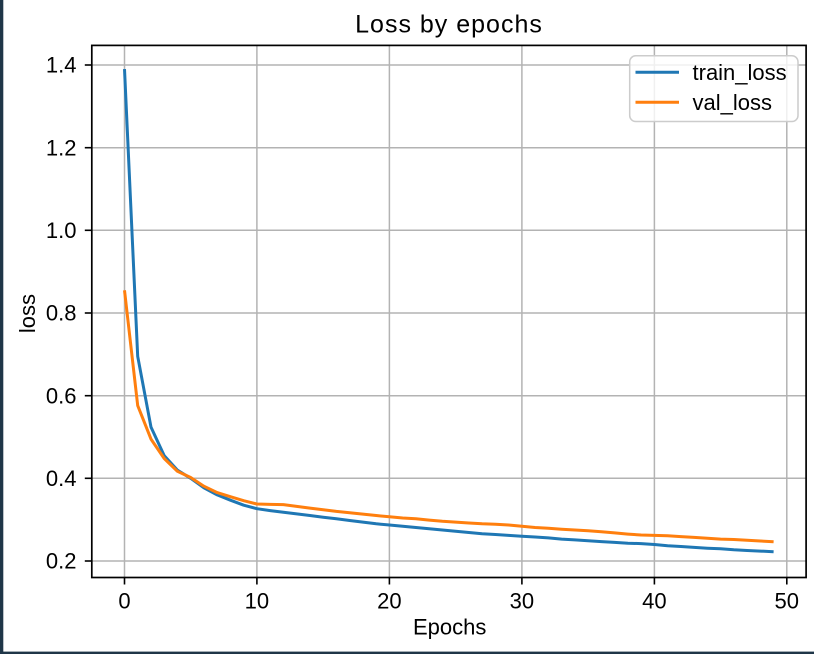 Image resolution: width=814 pixels, height=654 pixels. What do you see at coordinates (61, 561) in the screenshot?
I see `svg-text: 0.2` at bounding box center [61, 561].